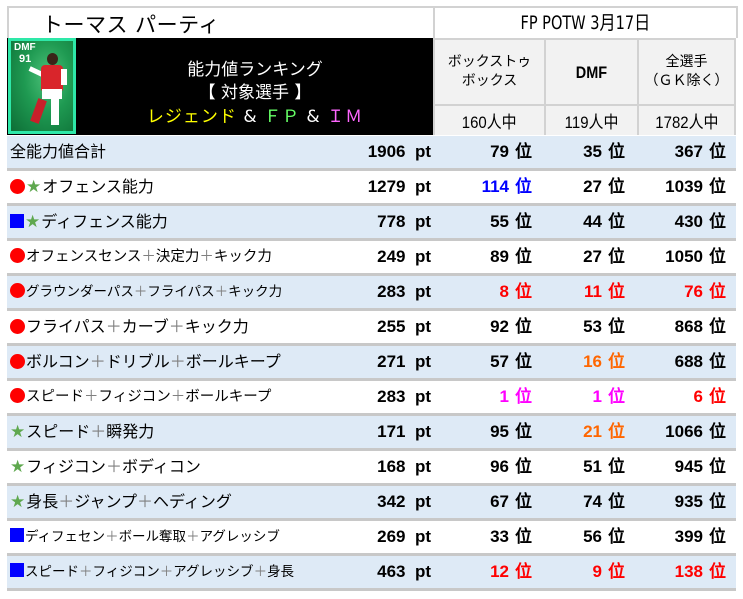 The width and height of the screenshot is (743, 599). Describe the element at coordinates (282, 117) in the screenshot. I see `target-fp: ＦＰ` at that location.